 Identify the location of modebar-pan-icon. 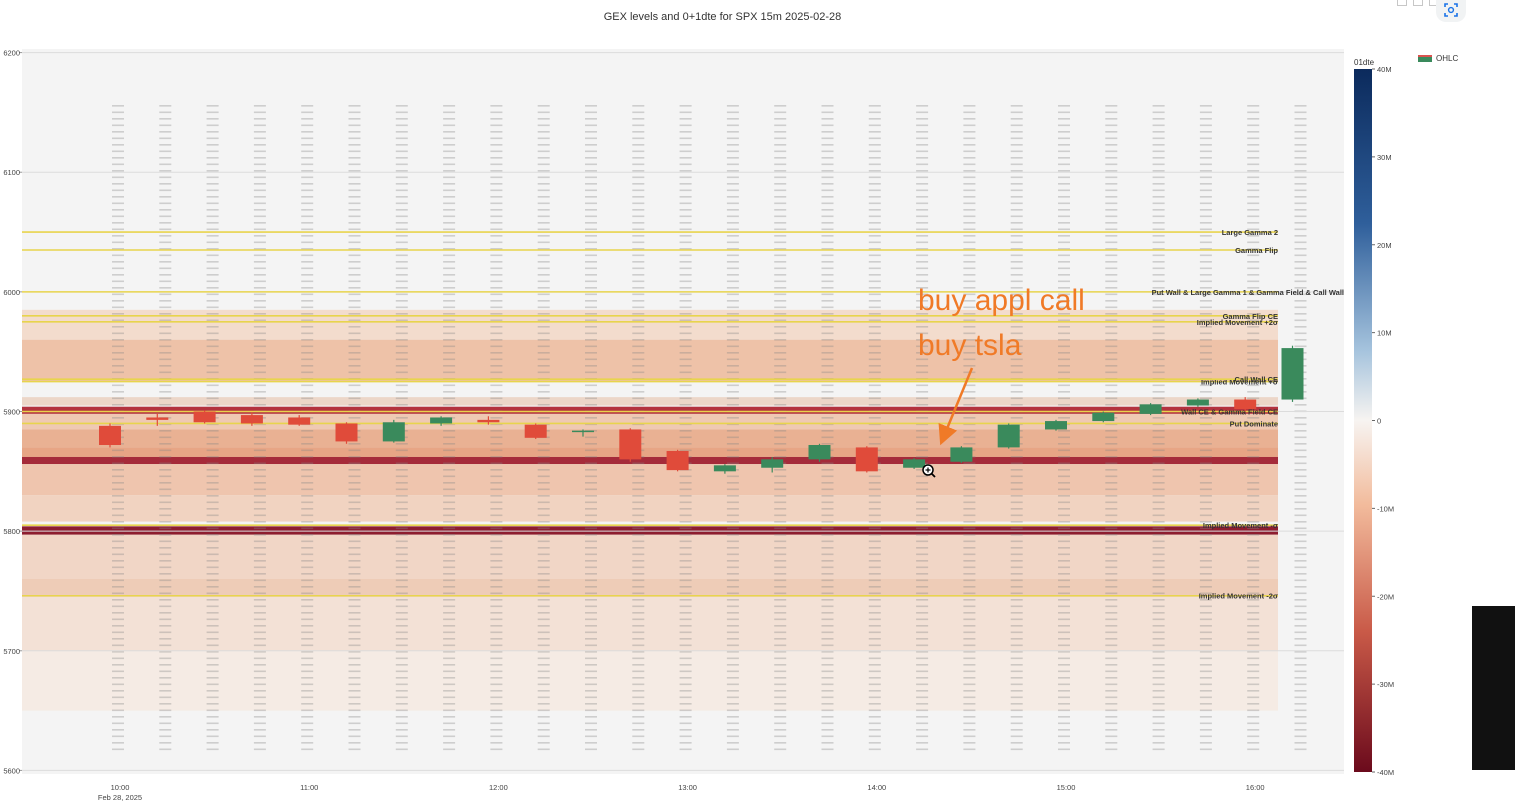
(1418, 3).